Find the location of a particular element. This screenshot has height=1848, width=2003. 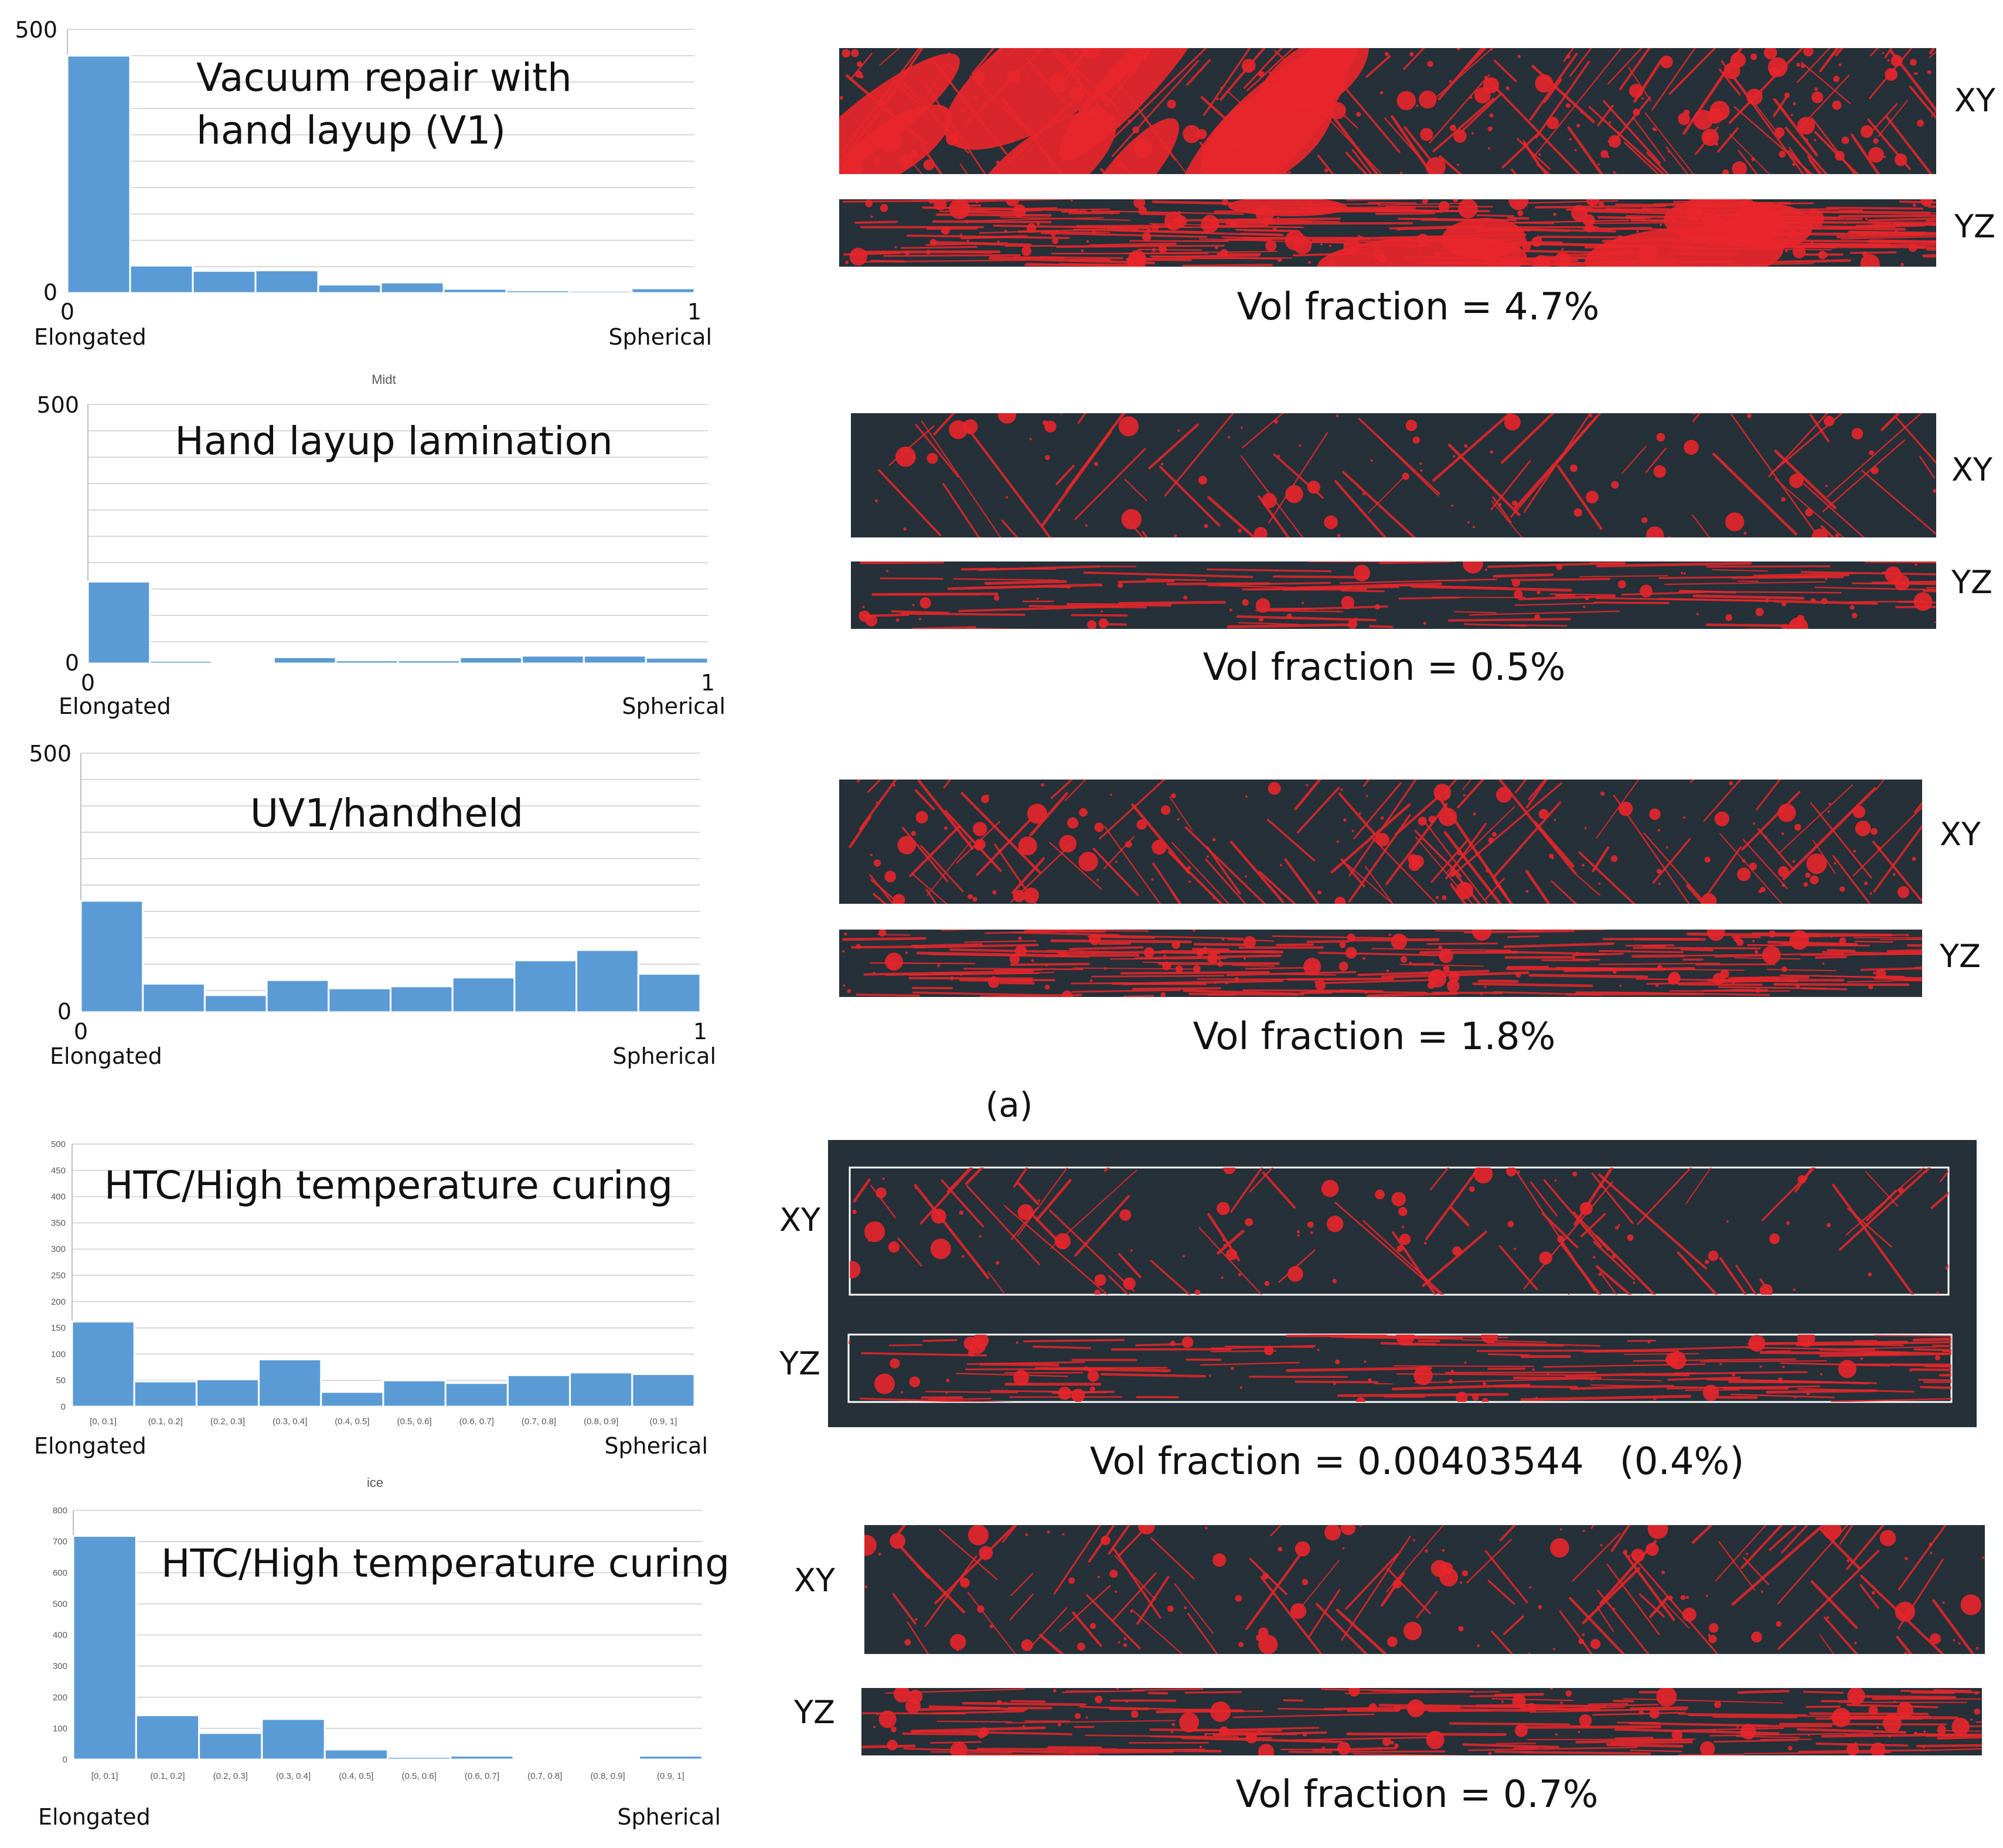

ct-scan-3: XY YZ Vol fraction = 1.8% is located at coordinates (1410, 919).